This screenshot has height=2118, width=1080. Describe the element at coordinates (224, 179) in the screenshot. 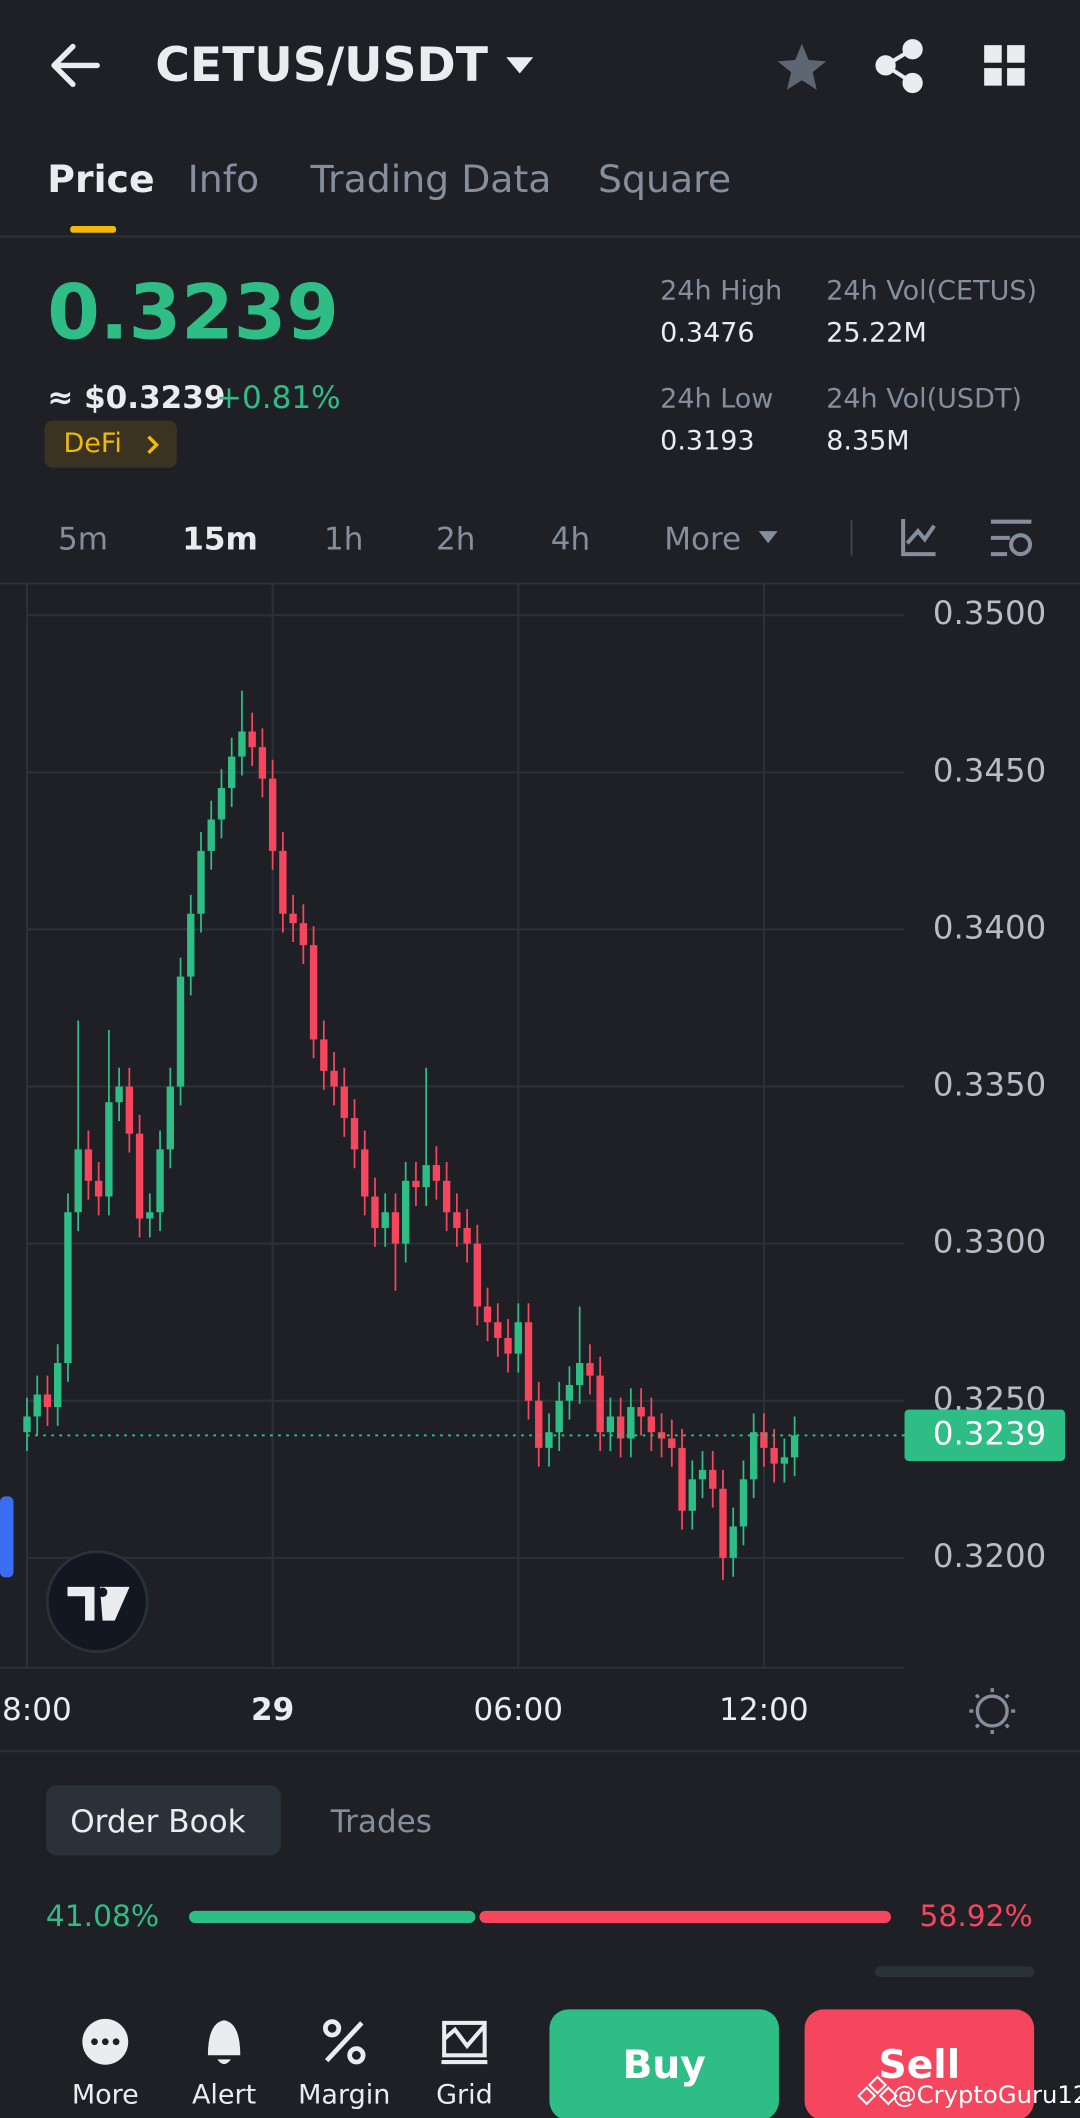

I see `tab: Info` at that location.